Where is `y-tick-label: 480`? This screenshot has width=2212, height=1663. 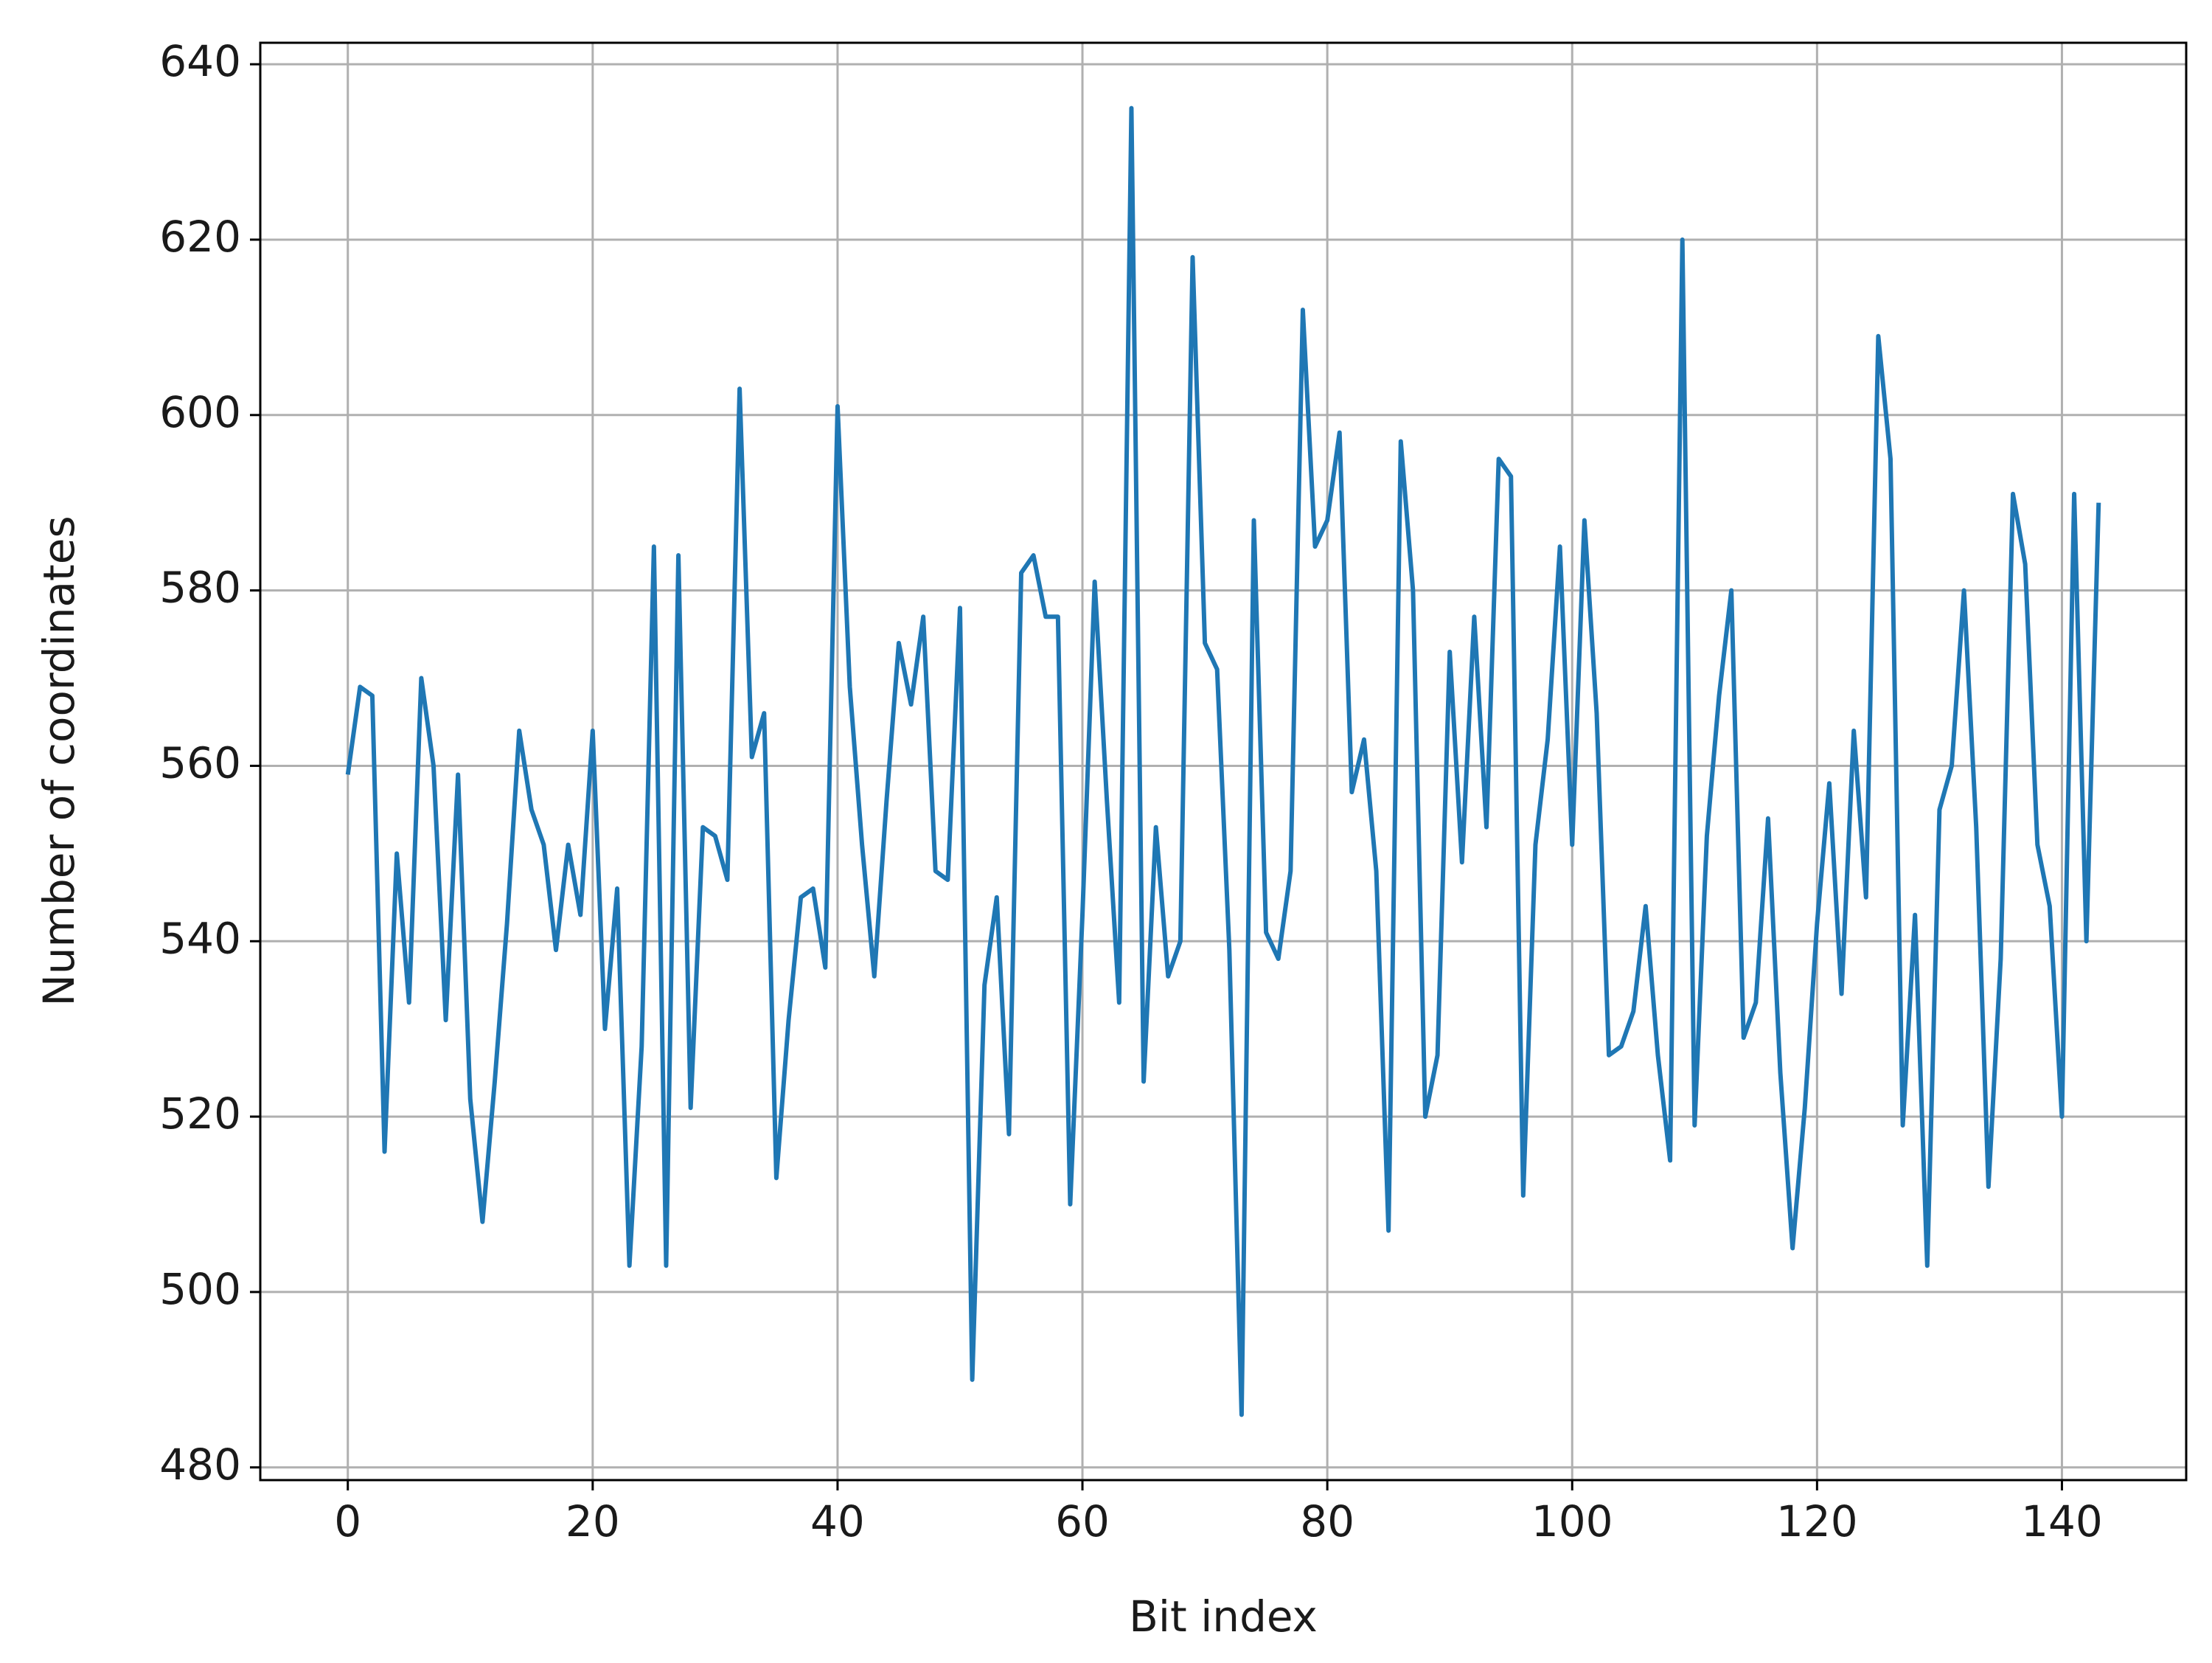
y-tick-label: 480 is located at coordinates (200, 1465).